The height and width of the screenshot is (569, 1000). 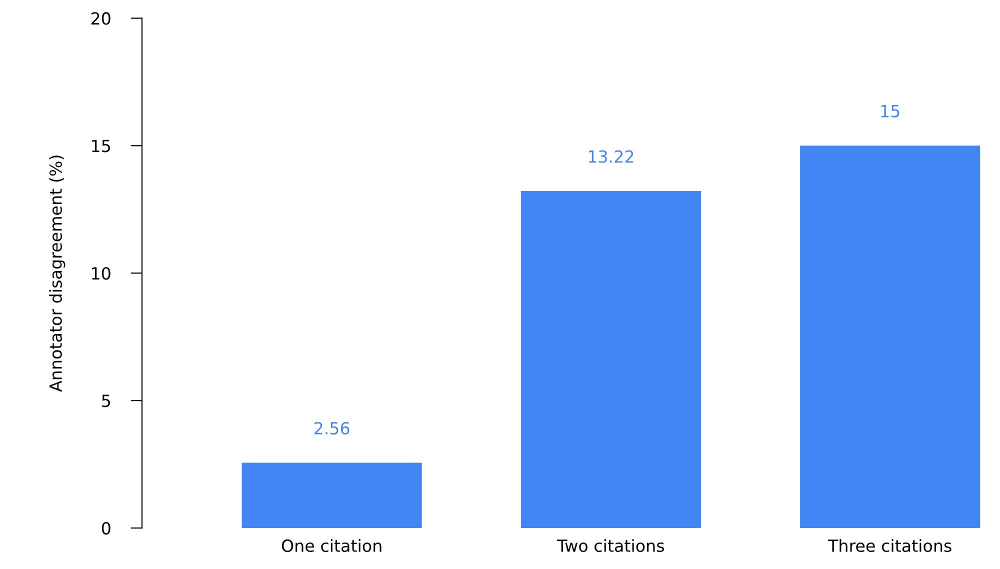 I want to click on y-tick-label: 5, so click(x=106, y=401).